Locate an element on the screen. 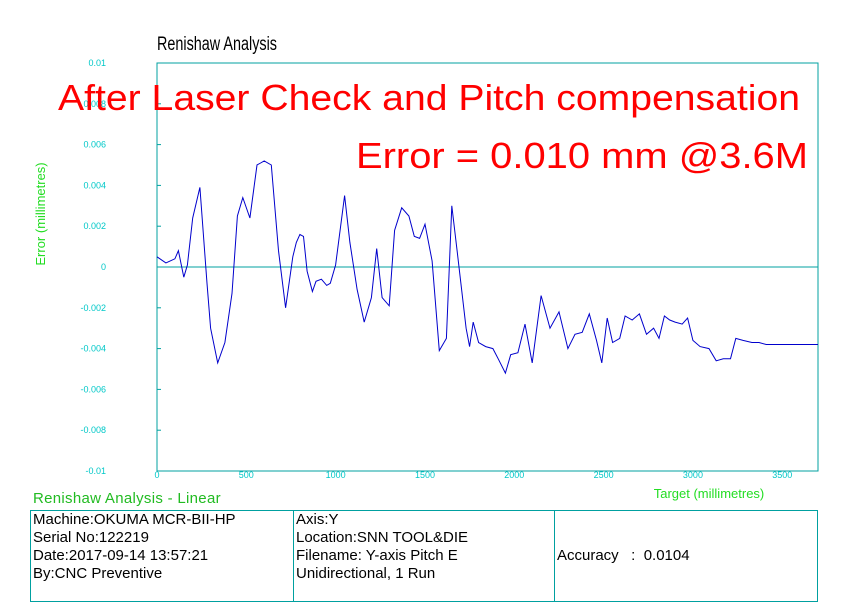 Image resolution: width=846 pixels, height=602 pixels. summary-title: Renishaw Analysis - Linear is located at coordinates (127, 498).